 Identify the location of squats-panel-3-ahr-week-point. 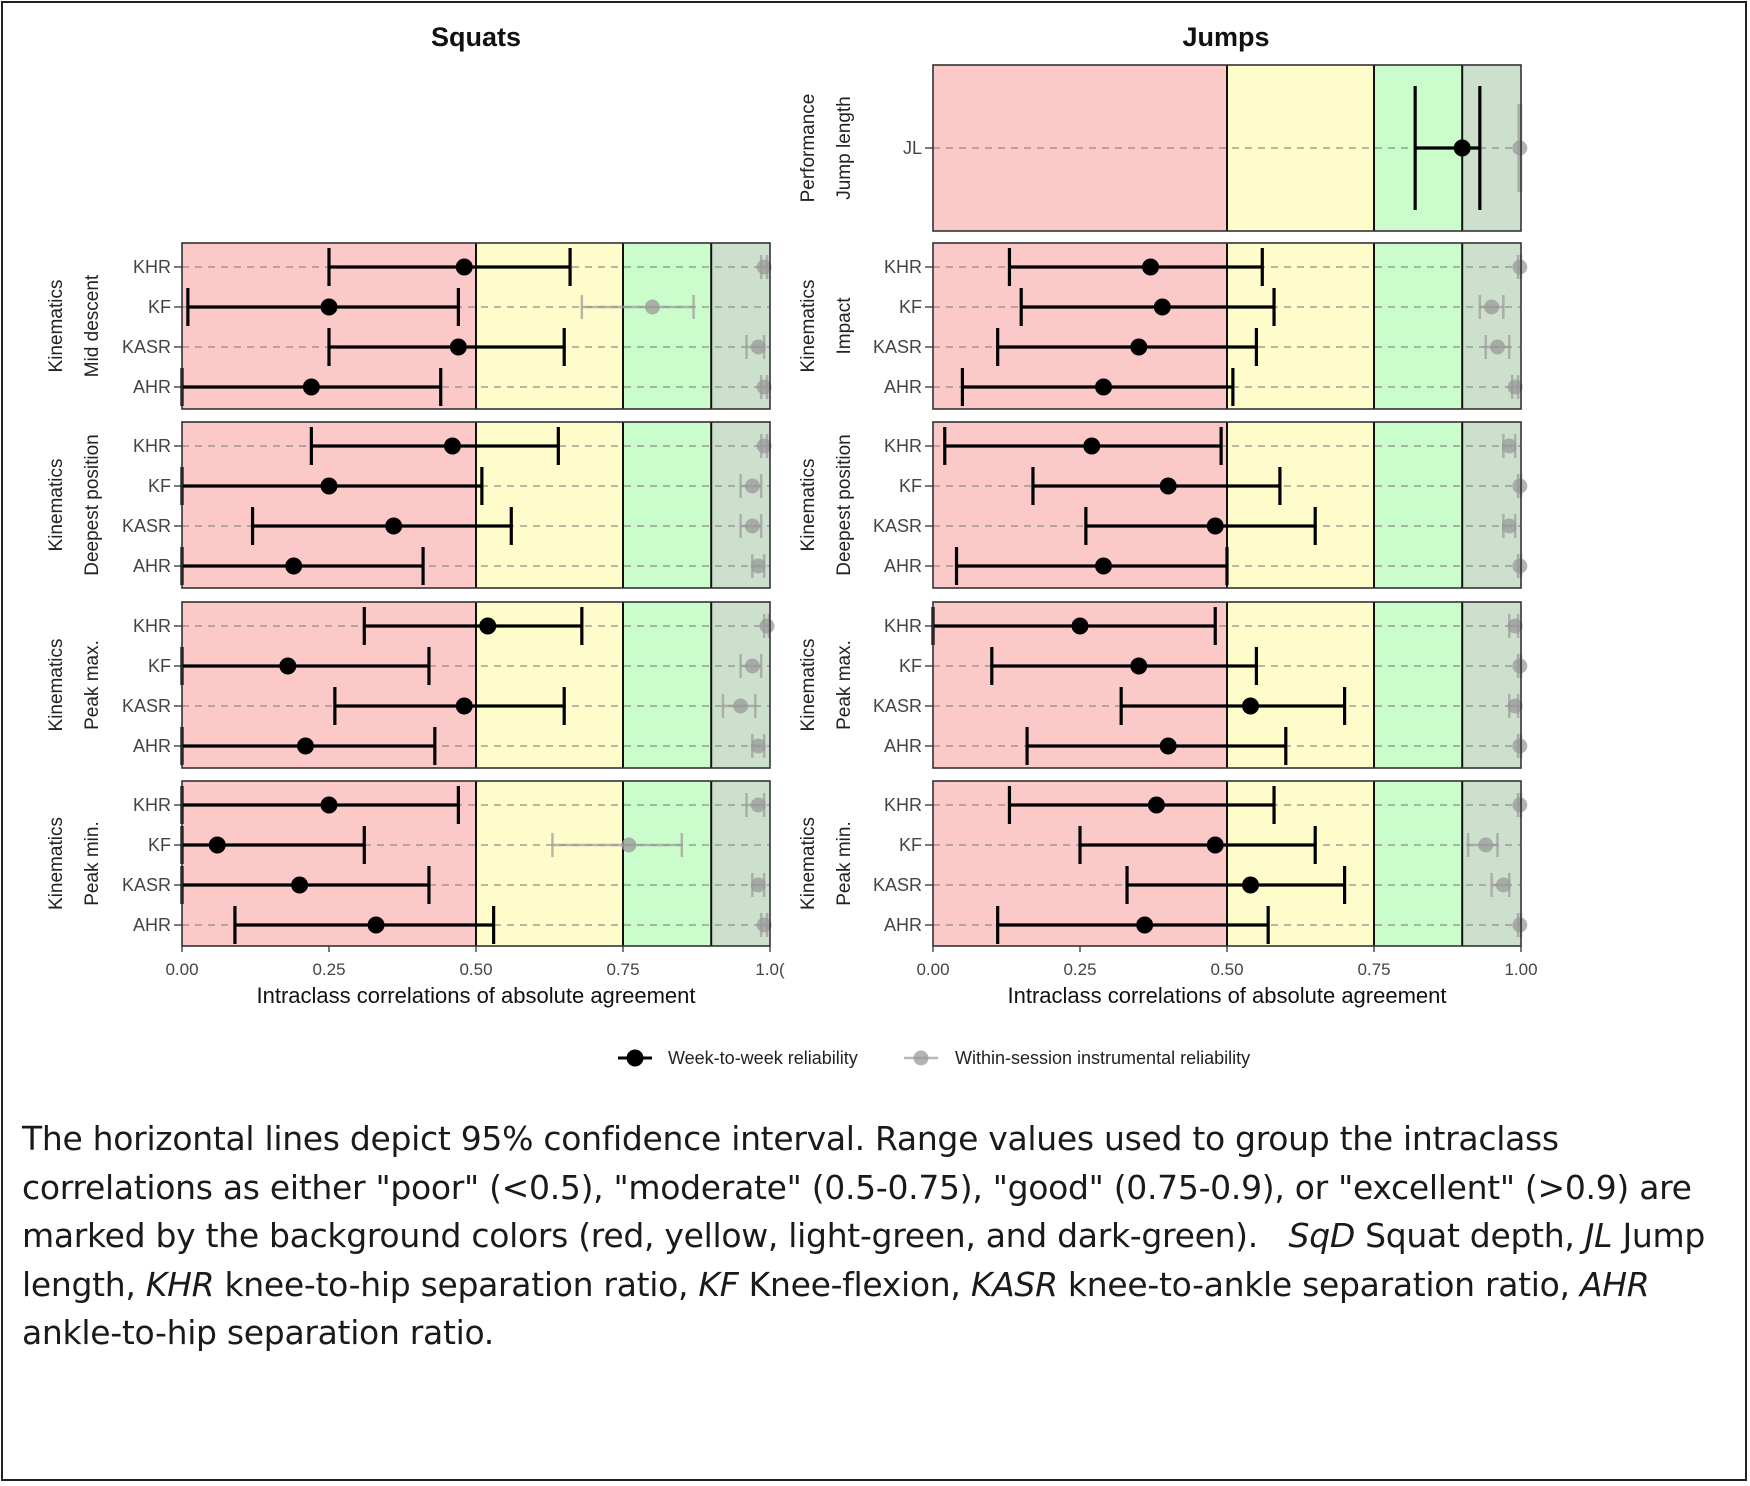
(305, 746).